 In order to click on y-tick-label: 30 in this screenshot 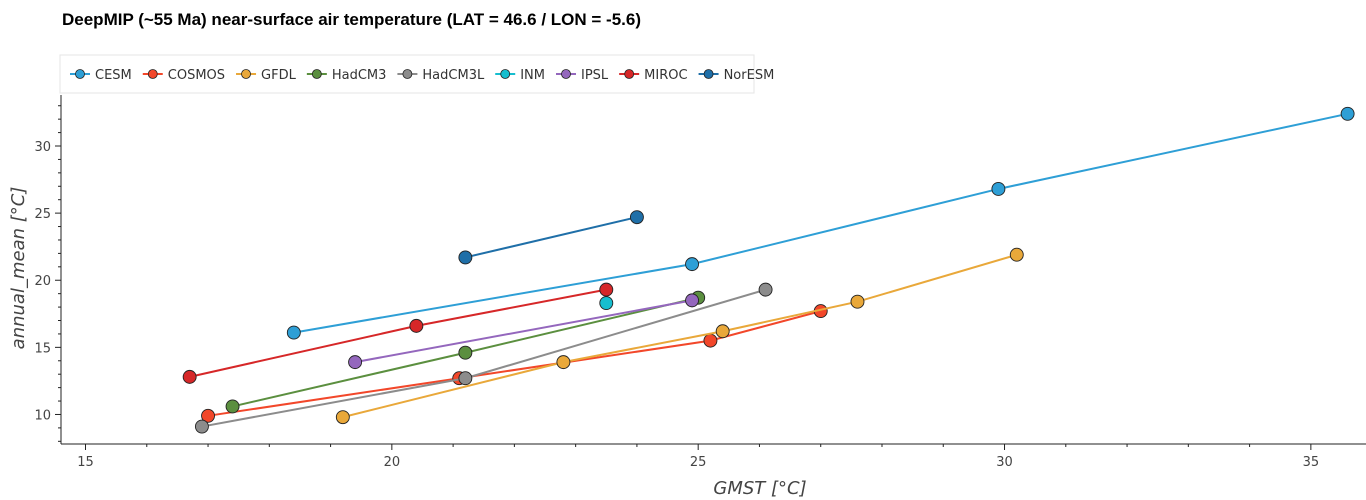, I will do `click(42, 147)`.